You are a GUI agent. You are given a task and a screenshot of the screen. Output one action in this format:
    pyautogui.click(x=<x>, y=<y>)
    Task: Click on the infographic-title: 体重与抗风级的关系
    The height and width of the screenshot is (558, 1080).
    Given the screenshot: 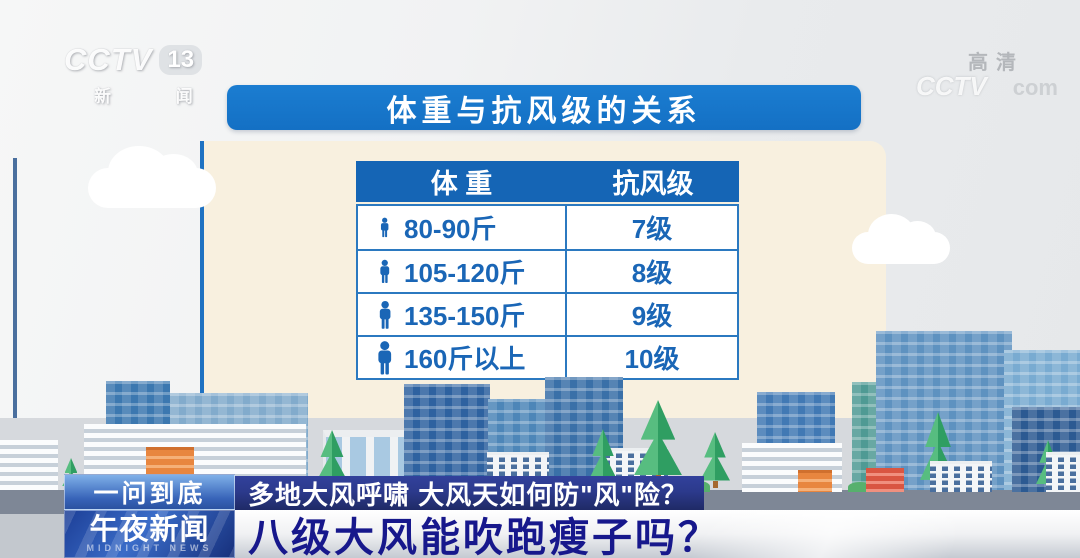 What is the action you would take?
    pyautogui.click(x=544, y=107)
    